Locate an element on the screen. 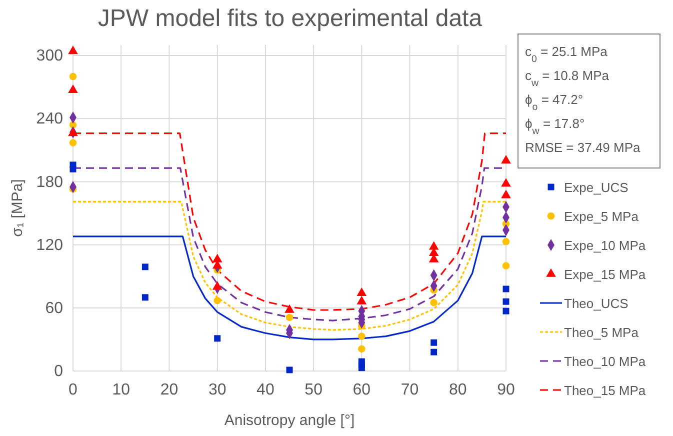 This screenshot has width=673, height=436. y-tick-label: 120 is located at coordinates (50, 245).